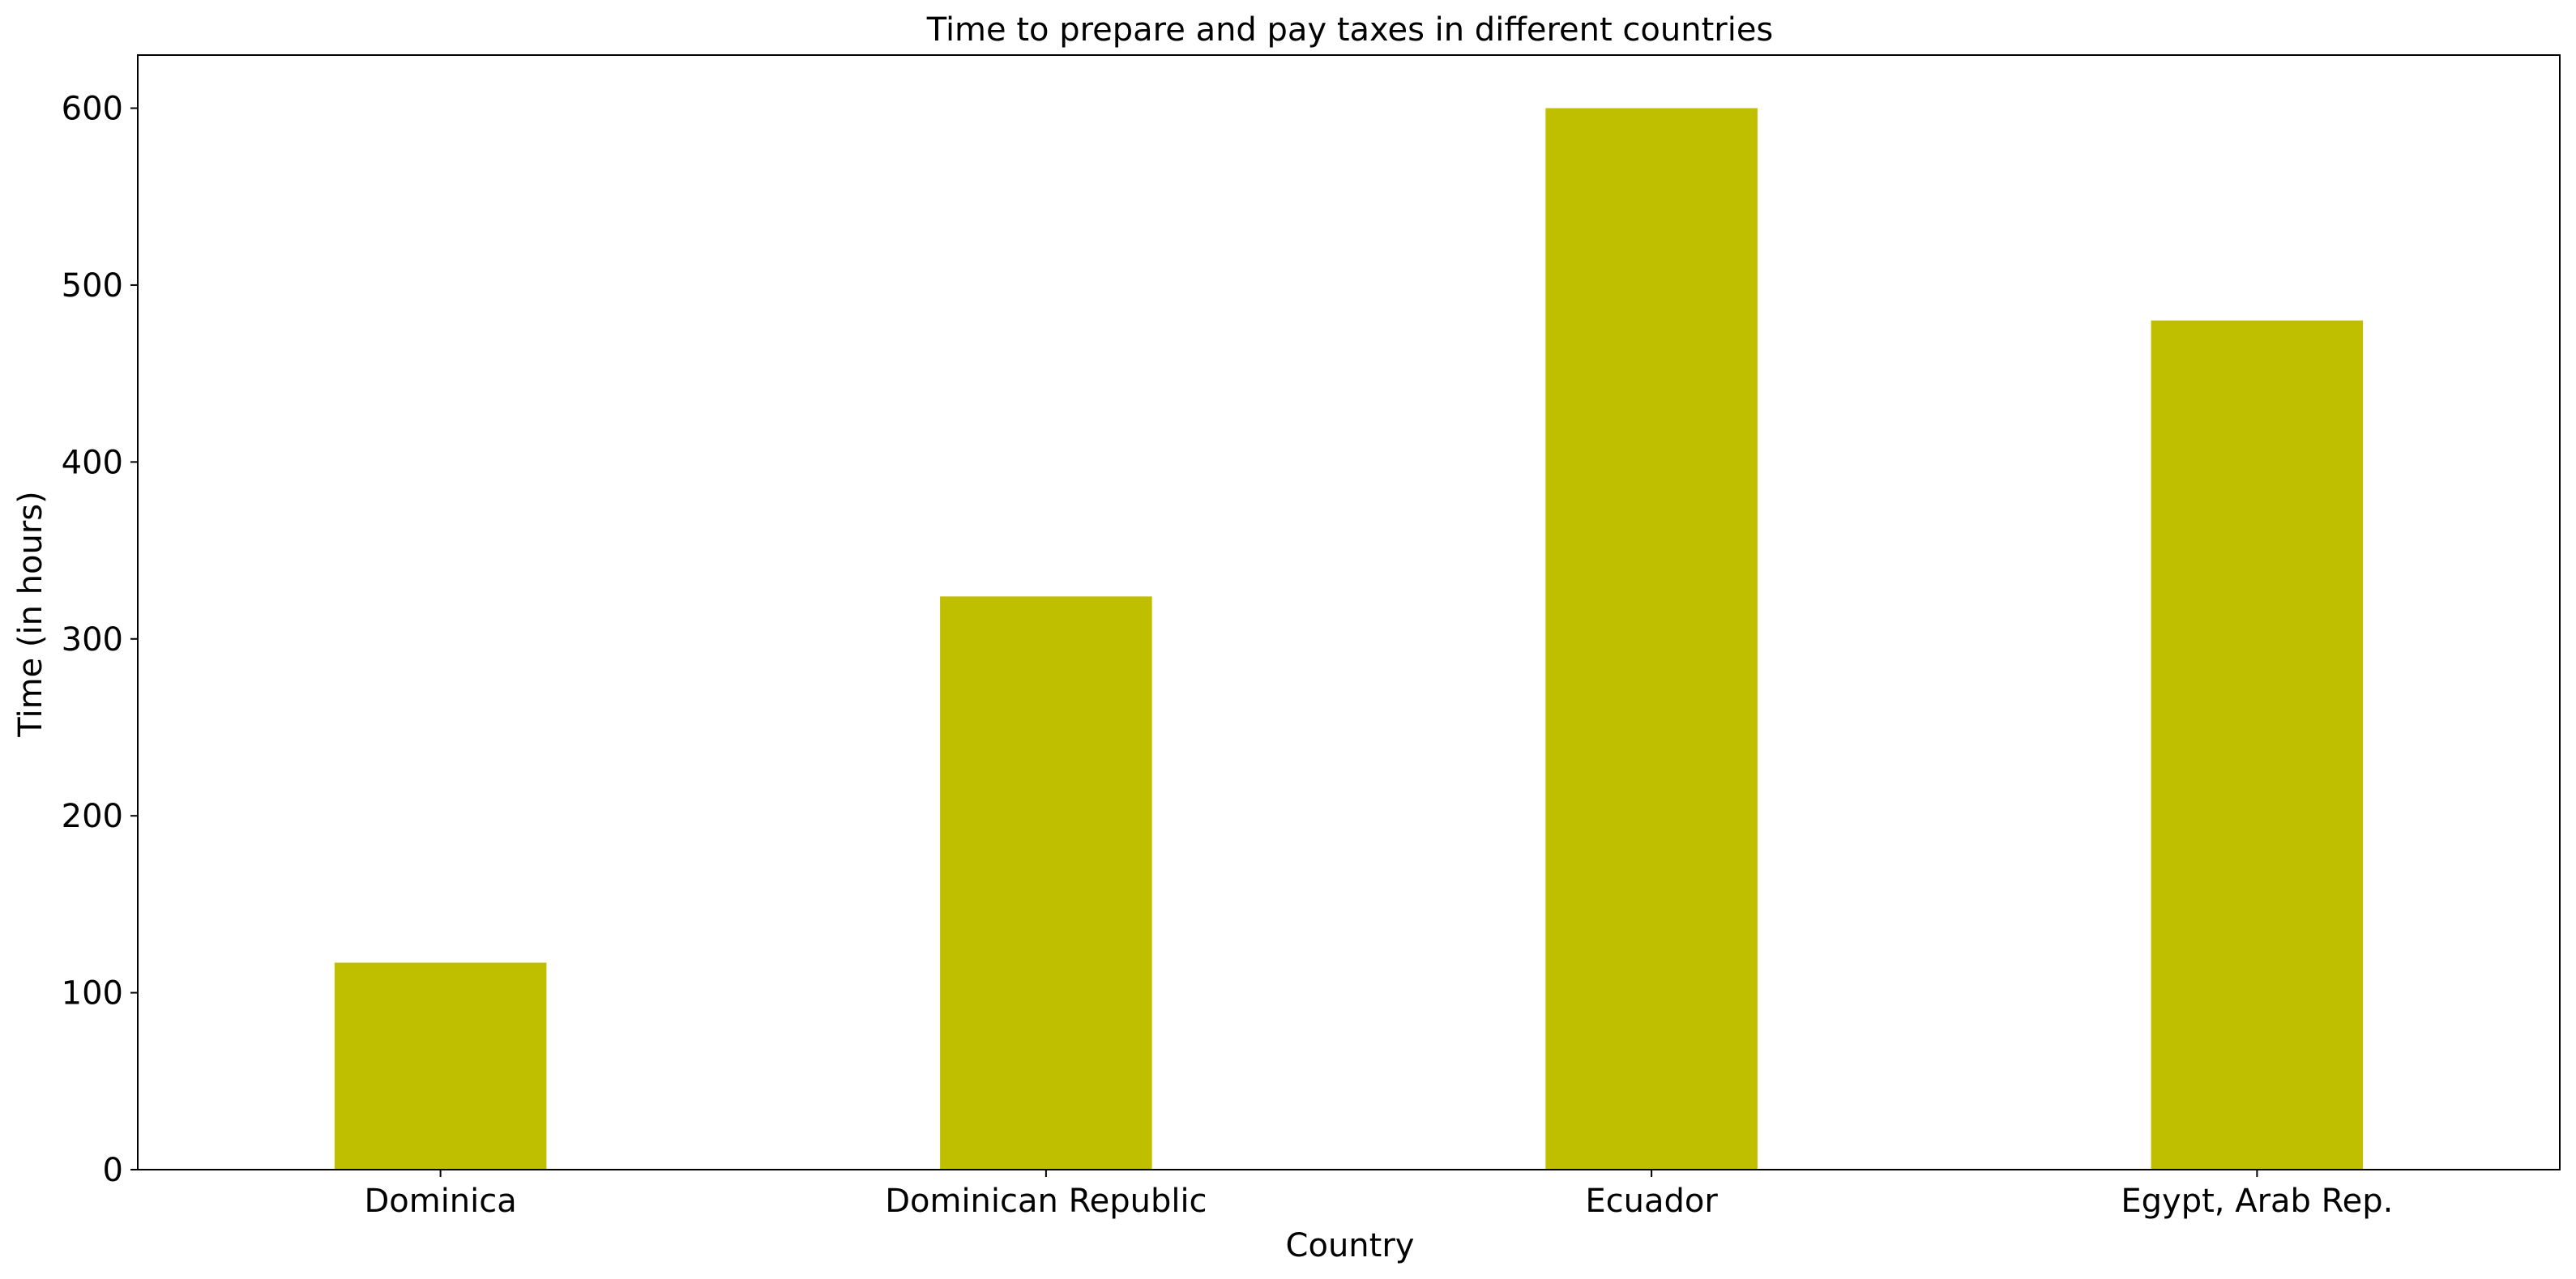 Image resolution: width=2576 pixels, height=1279 pixels. What do you see at coordinates (1046, 883) in the screenshot?
I see `bar-dominican-republic` at bounding box center [1046, 883].